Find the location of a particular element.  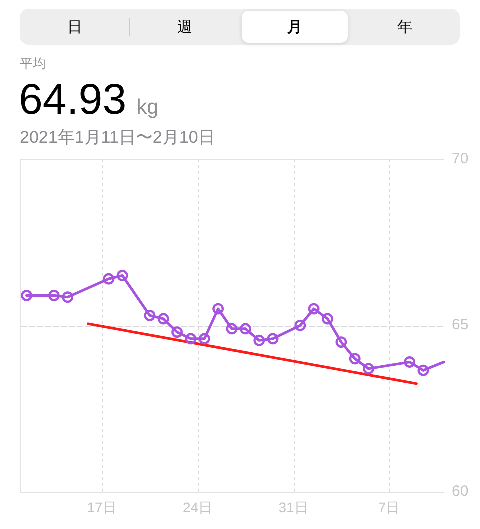

chart-title: 64.93 kg is located at coordinates (89, 100).